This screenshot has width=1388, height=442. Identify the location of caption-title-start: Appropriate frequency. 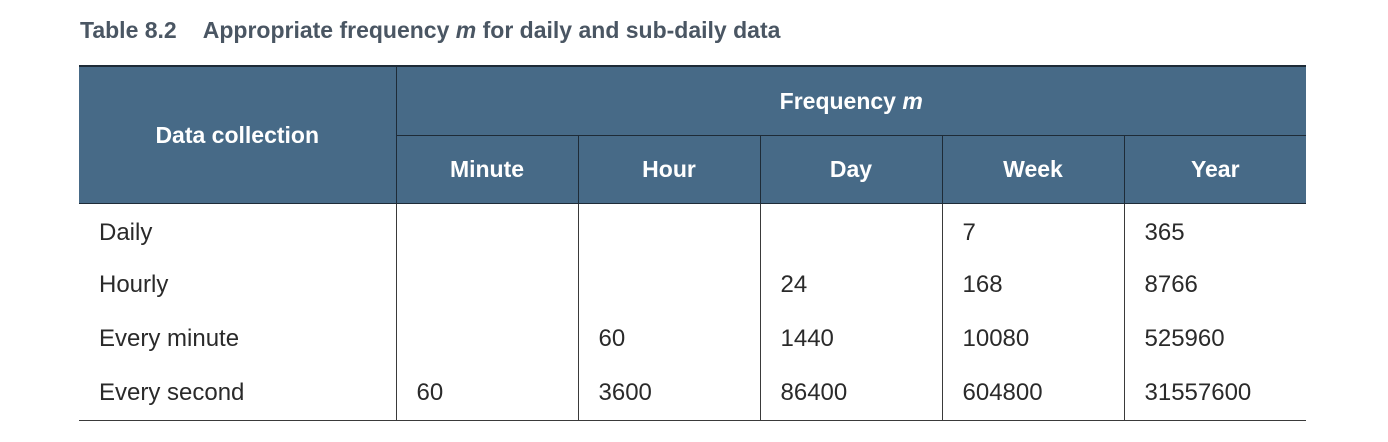
(329, 30).